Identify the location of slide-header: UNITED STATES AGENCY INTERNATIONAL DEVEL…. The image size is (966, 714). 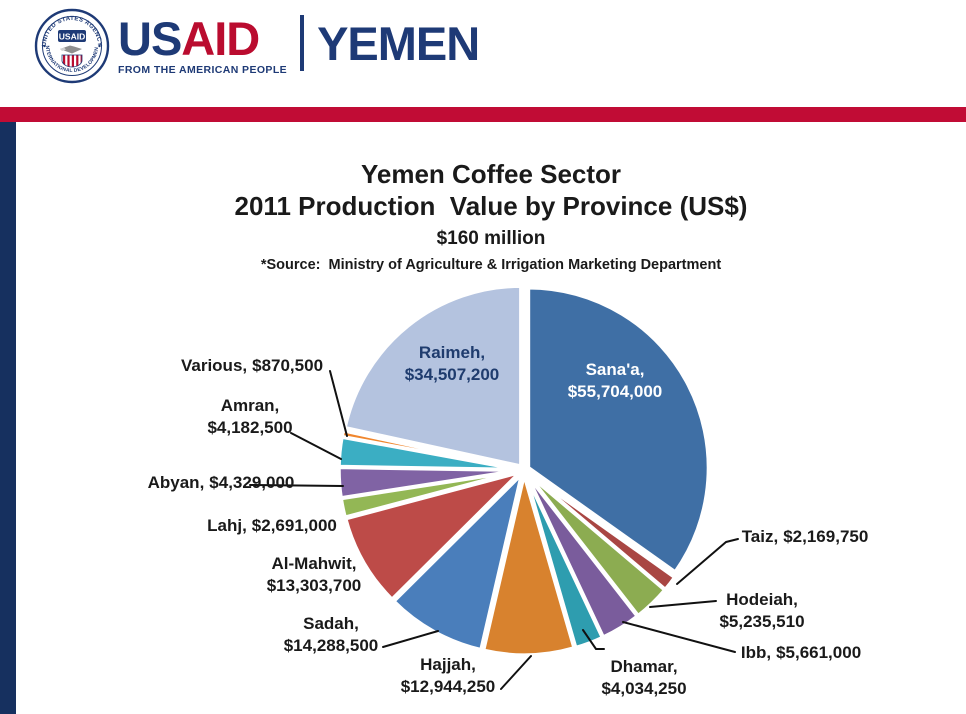
(483, 53).